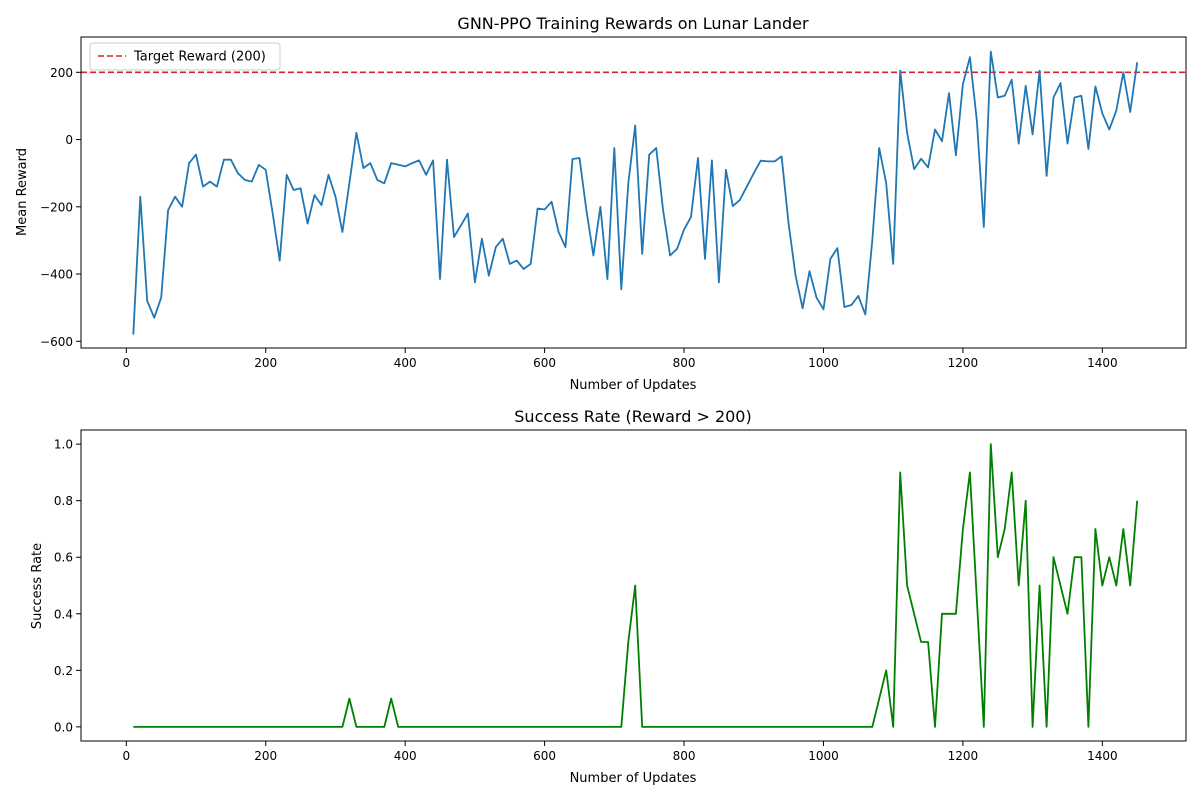  Describe the element at coordinates (56, 207) in the screenshot. I see `y-tick-label: −200` at that location.